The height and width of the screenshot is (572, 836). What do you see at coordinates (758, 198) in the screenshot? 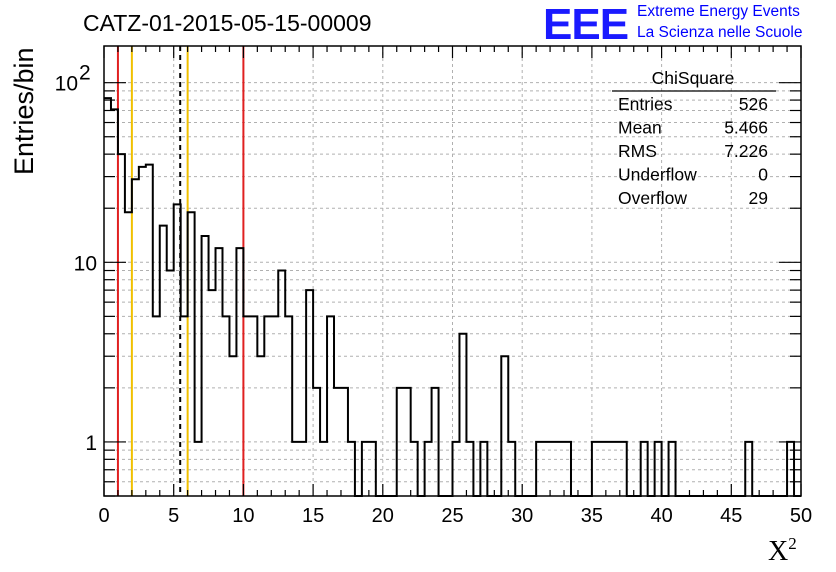
I see `stats-value: 29` at bounding box center [758, 198].